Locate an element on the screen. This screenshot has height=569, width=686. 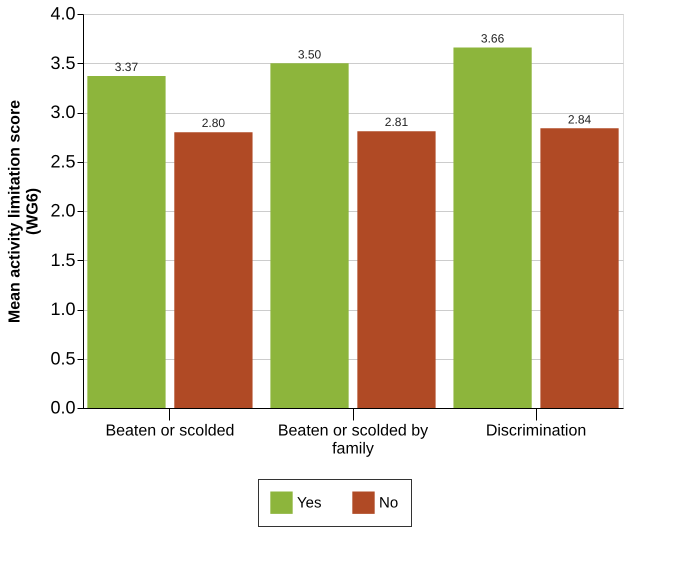
data-label: 3.50 is located at coordinates (310, 54).